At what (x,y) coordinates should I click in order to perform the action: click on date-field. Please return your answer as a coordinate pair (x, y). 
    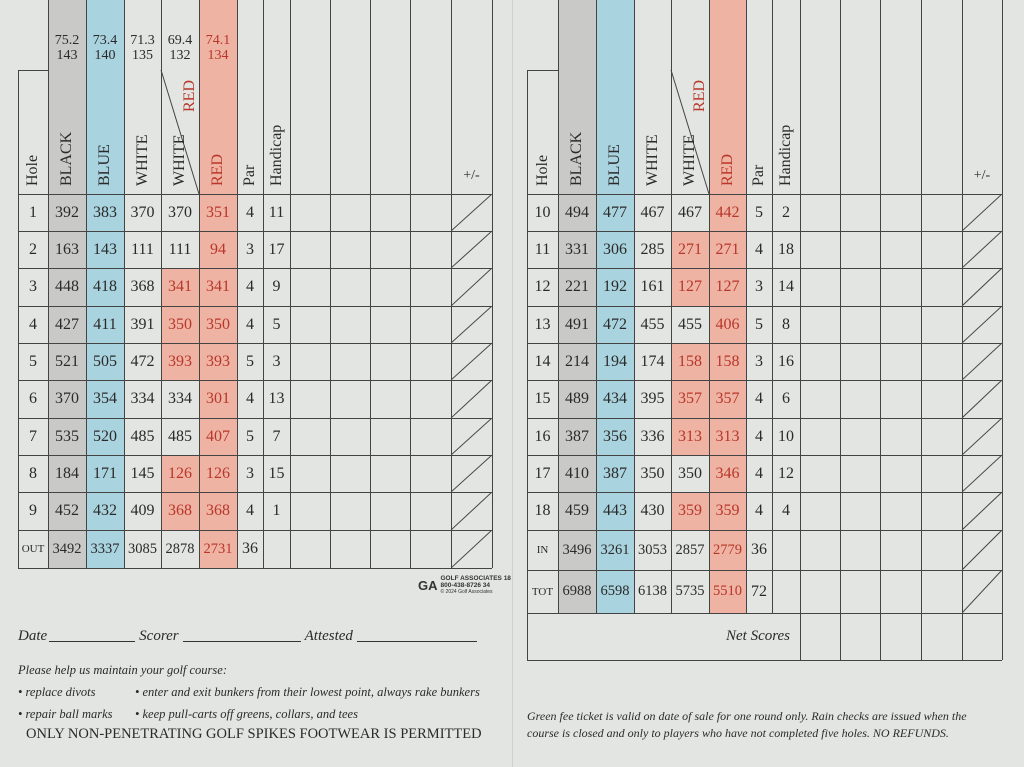
    Looking at the image, I should click on (92, 635).